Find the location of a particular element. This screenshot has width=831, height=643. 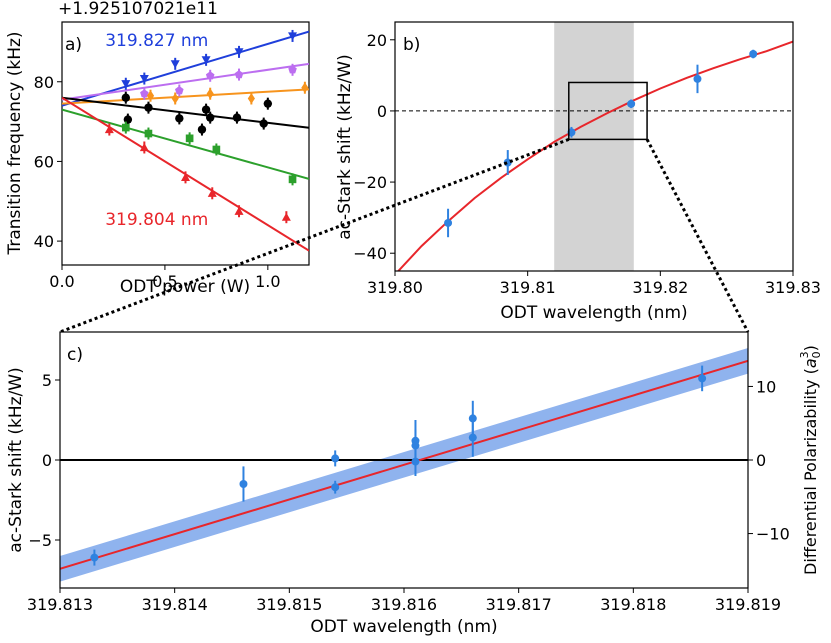

panel-b-data-points is located at coordinates (601, 143).